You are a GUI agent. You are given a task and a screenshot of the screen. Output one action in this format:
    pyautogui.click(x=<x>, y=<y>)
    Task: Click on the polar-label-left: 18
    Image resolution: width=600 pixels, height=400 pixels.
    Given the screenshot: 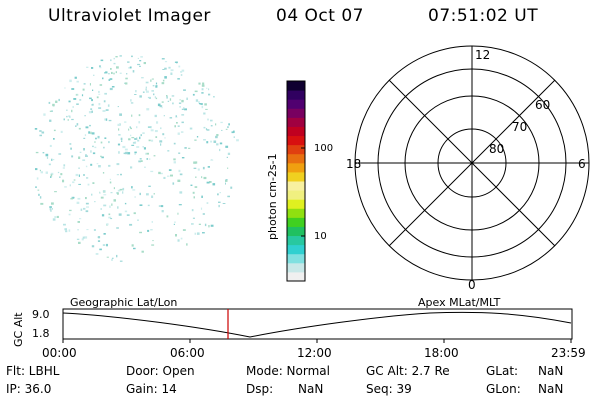 What is the action you would take?
    pyautogui.click(x=353, y=164)
    